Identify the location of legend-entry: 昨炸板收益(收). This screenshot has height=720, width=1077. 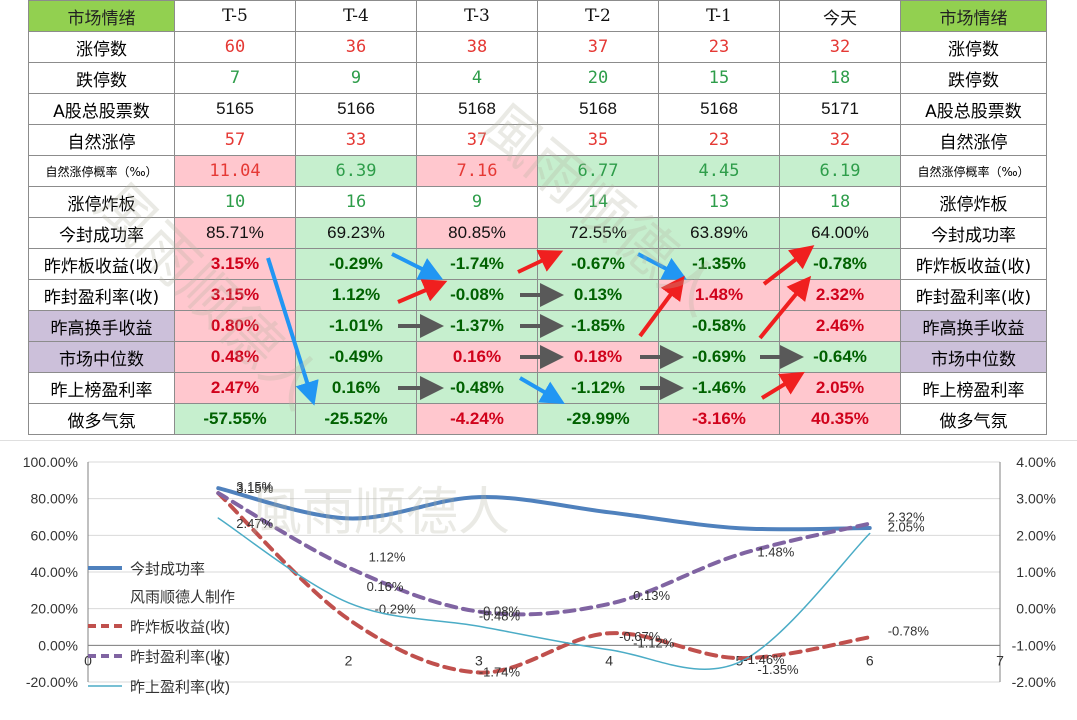
(180, 627).